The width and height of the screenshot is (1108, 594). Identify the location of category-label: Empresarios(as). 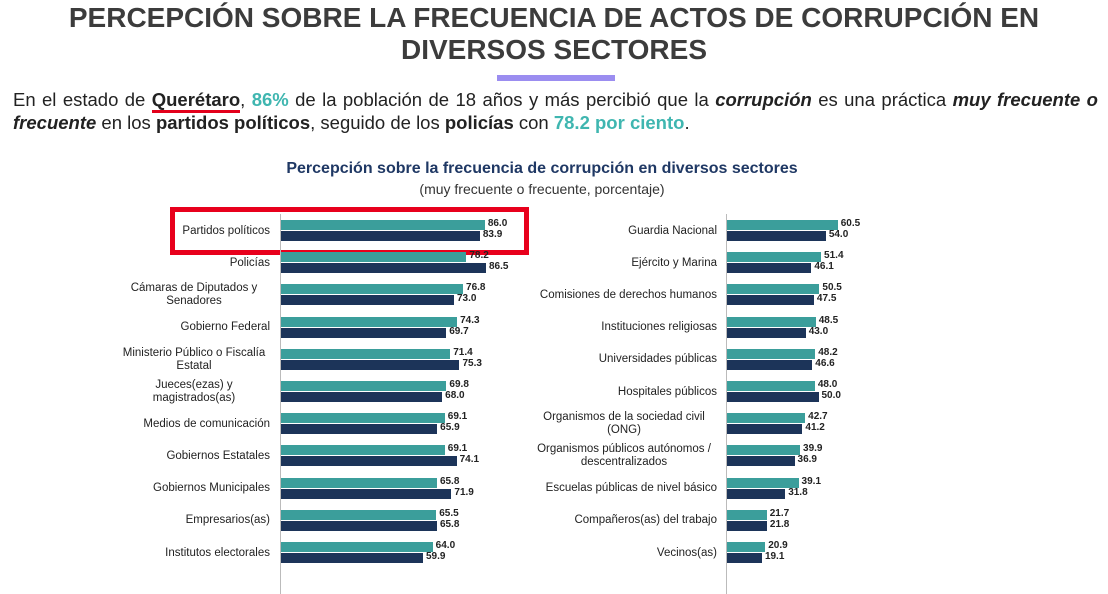
(140, 521).